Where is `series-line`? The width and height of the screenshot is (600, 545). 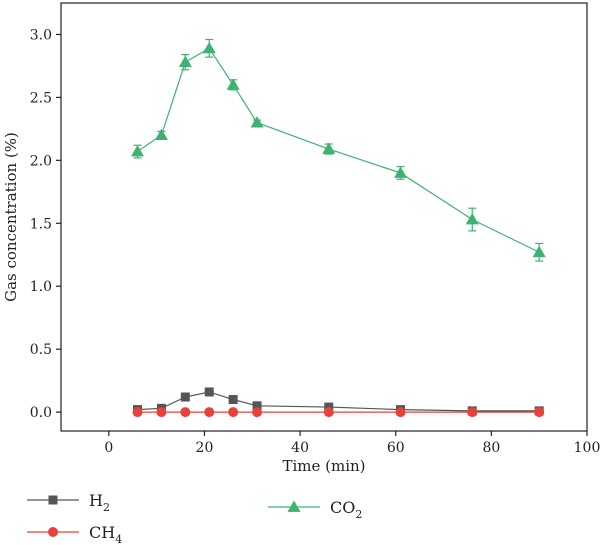
series-line is located at coordinates (338, 401).